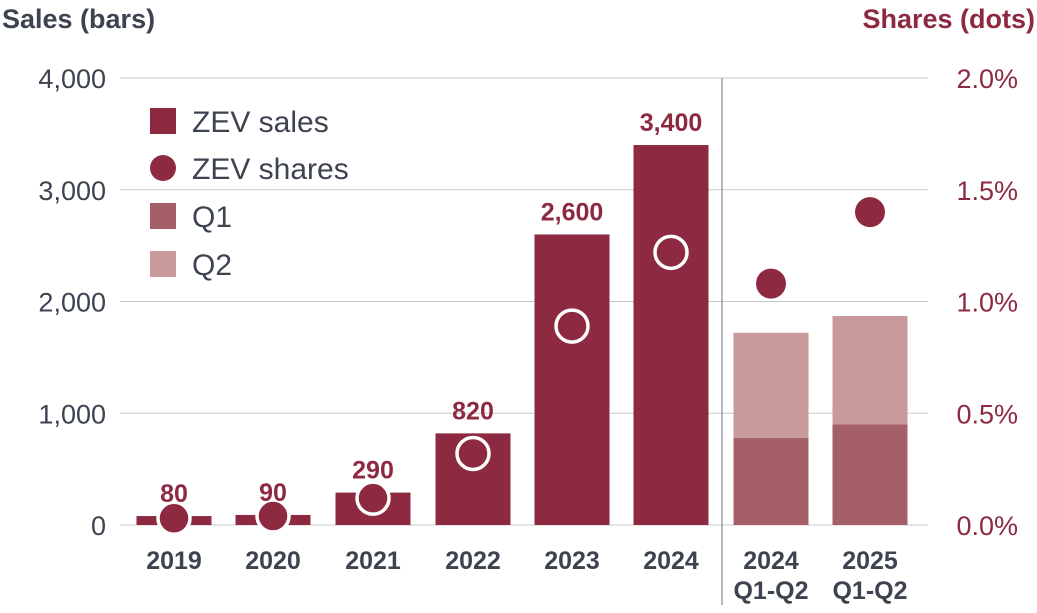 Image resolution: width=1037 pixels, height=613 pixels. What do you see at coordinates (72, 79) in the screenshot?
I see `left-tick-label: 4,000` at bounding box center [72, 79].